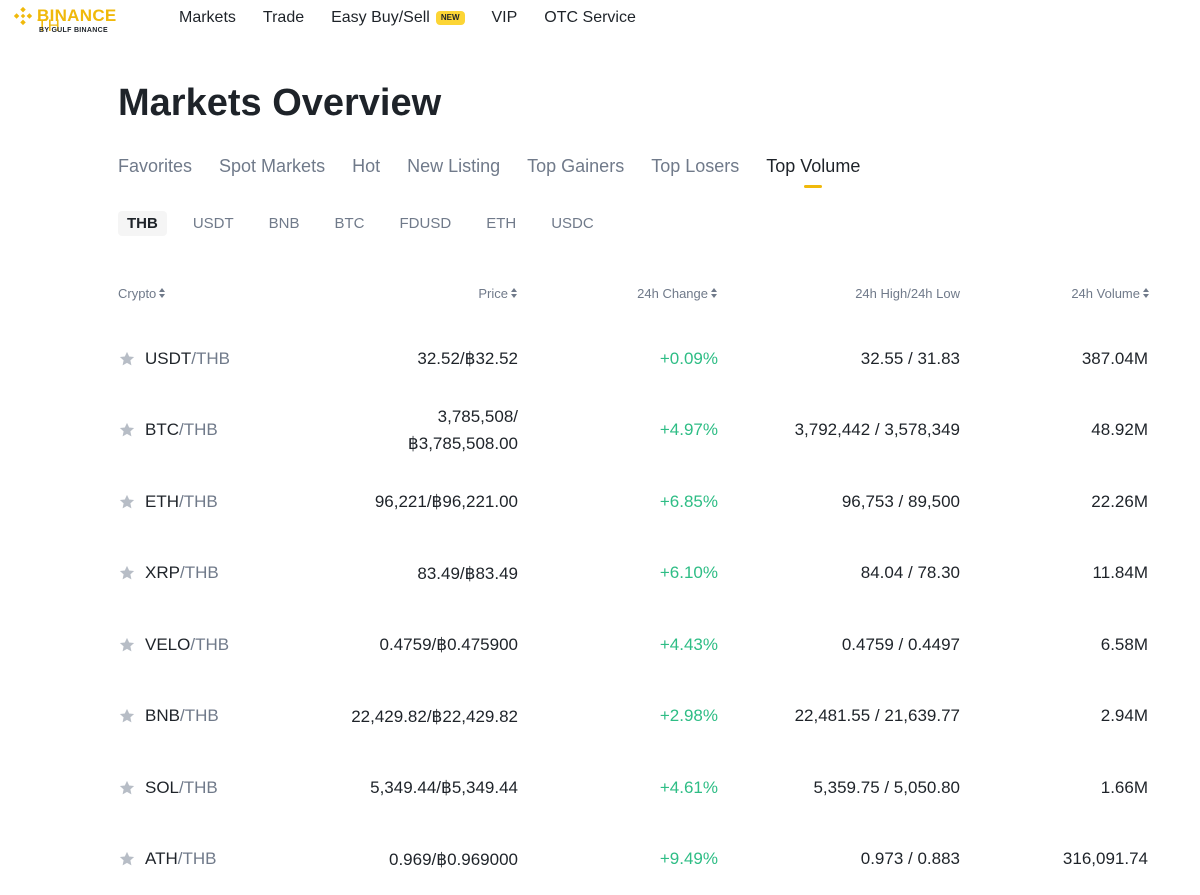 This screenshot has height=895, width=1200. What do you see at coordinates (283, 17) in the screenshot?
I see `nav-trade: Trade` at bounding box center [283, 17].